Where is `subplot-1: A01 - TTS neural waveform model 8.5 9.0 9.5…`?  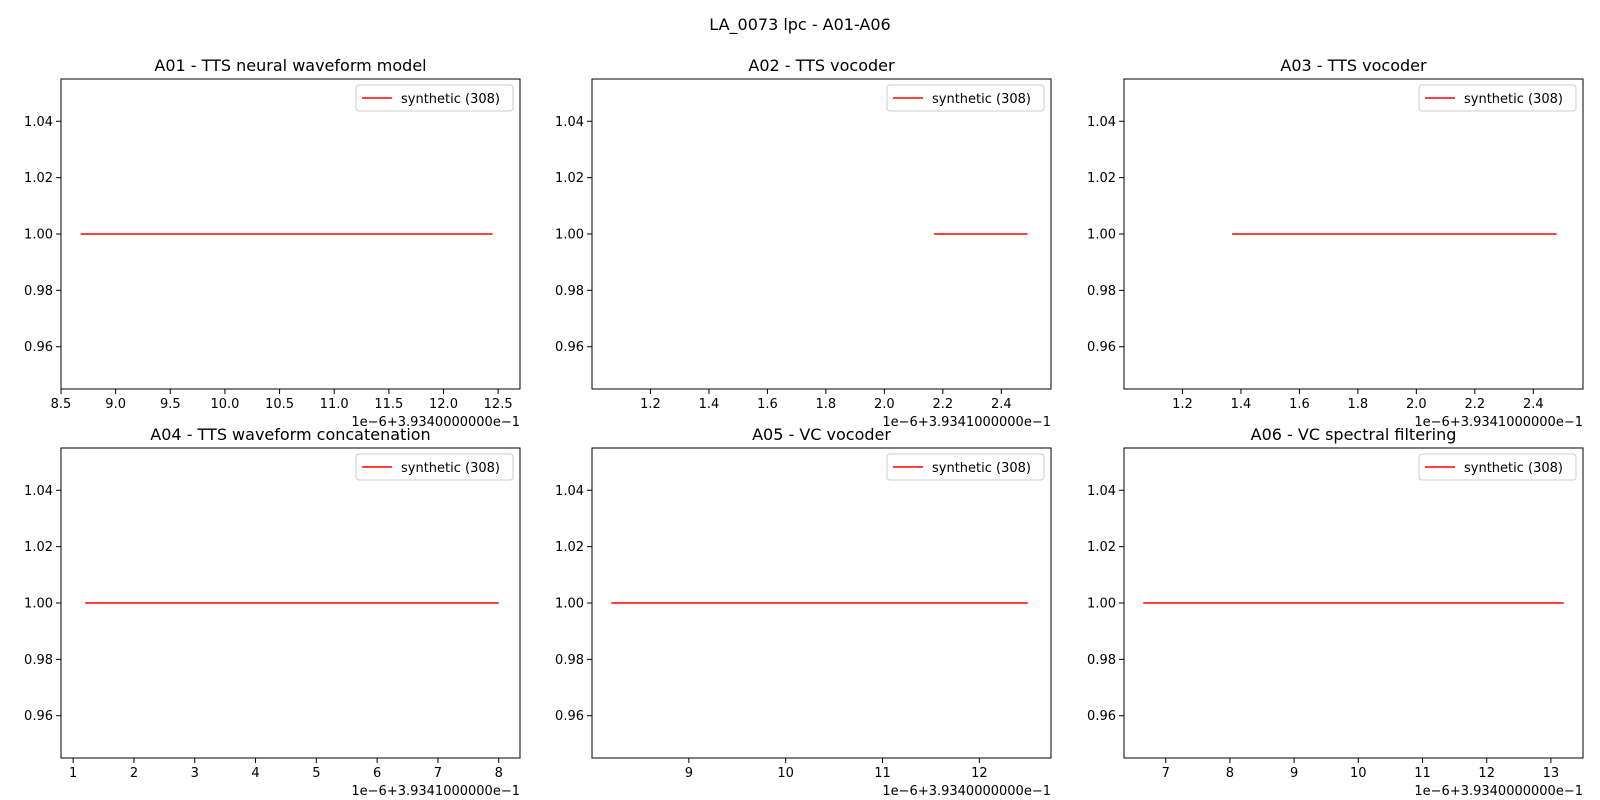
subplot-1: A01 - TTS neural waveform model 8.5 9.0 9.5… is located at coordinates (272, 243).